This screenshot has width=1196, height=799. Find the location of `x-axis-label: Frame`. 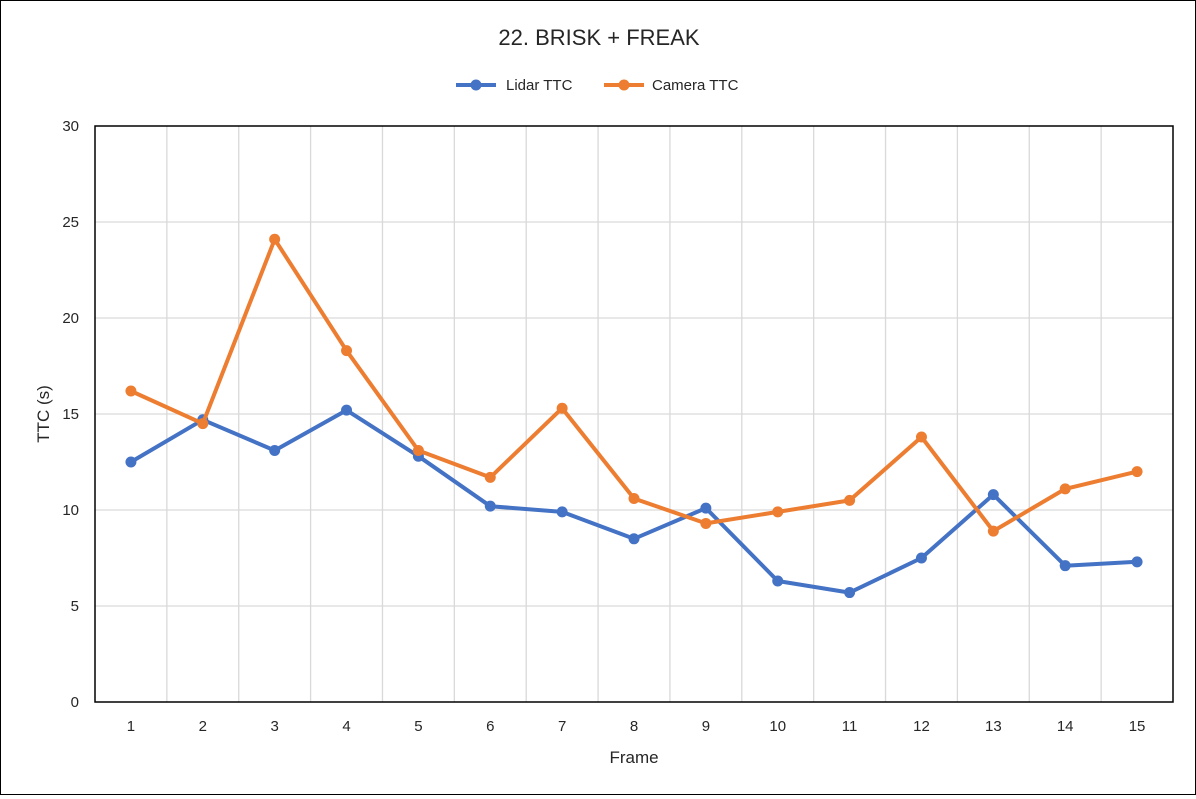

x-axis-label: Frame is located at coordinates (633, 757).